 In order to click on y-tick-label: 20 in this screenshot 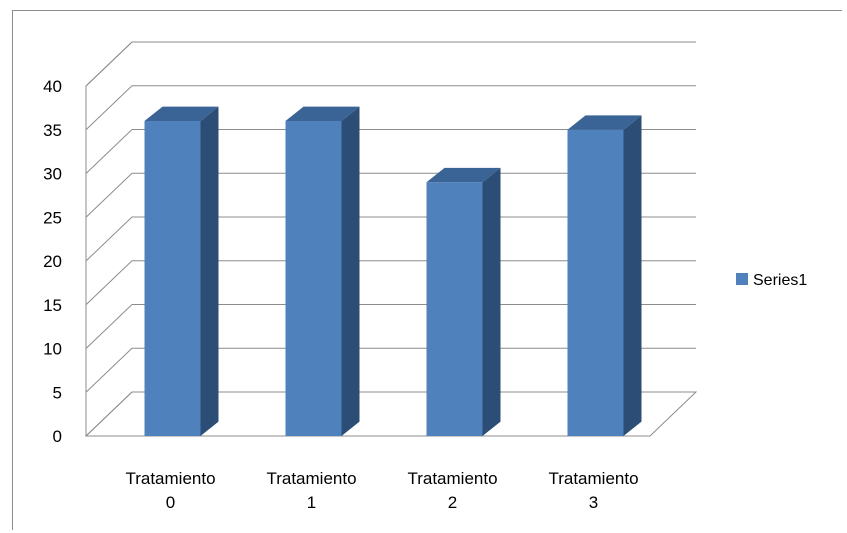, I will do `click(52, 261)`.